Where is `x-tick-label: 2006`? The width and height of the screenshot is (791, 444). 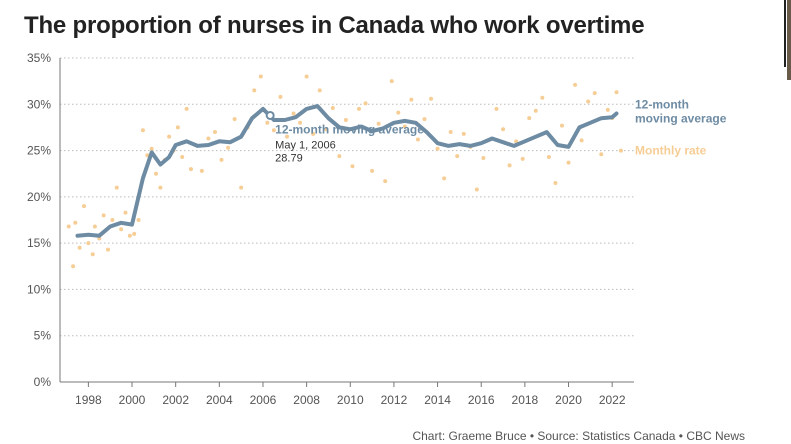 x-tick-label: 2006 is located at coordinates (263, 400).